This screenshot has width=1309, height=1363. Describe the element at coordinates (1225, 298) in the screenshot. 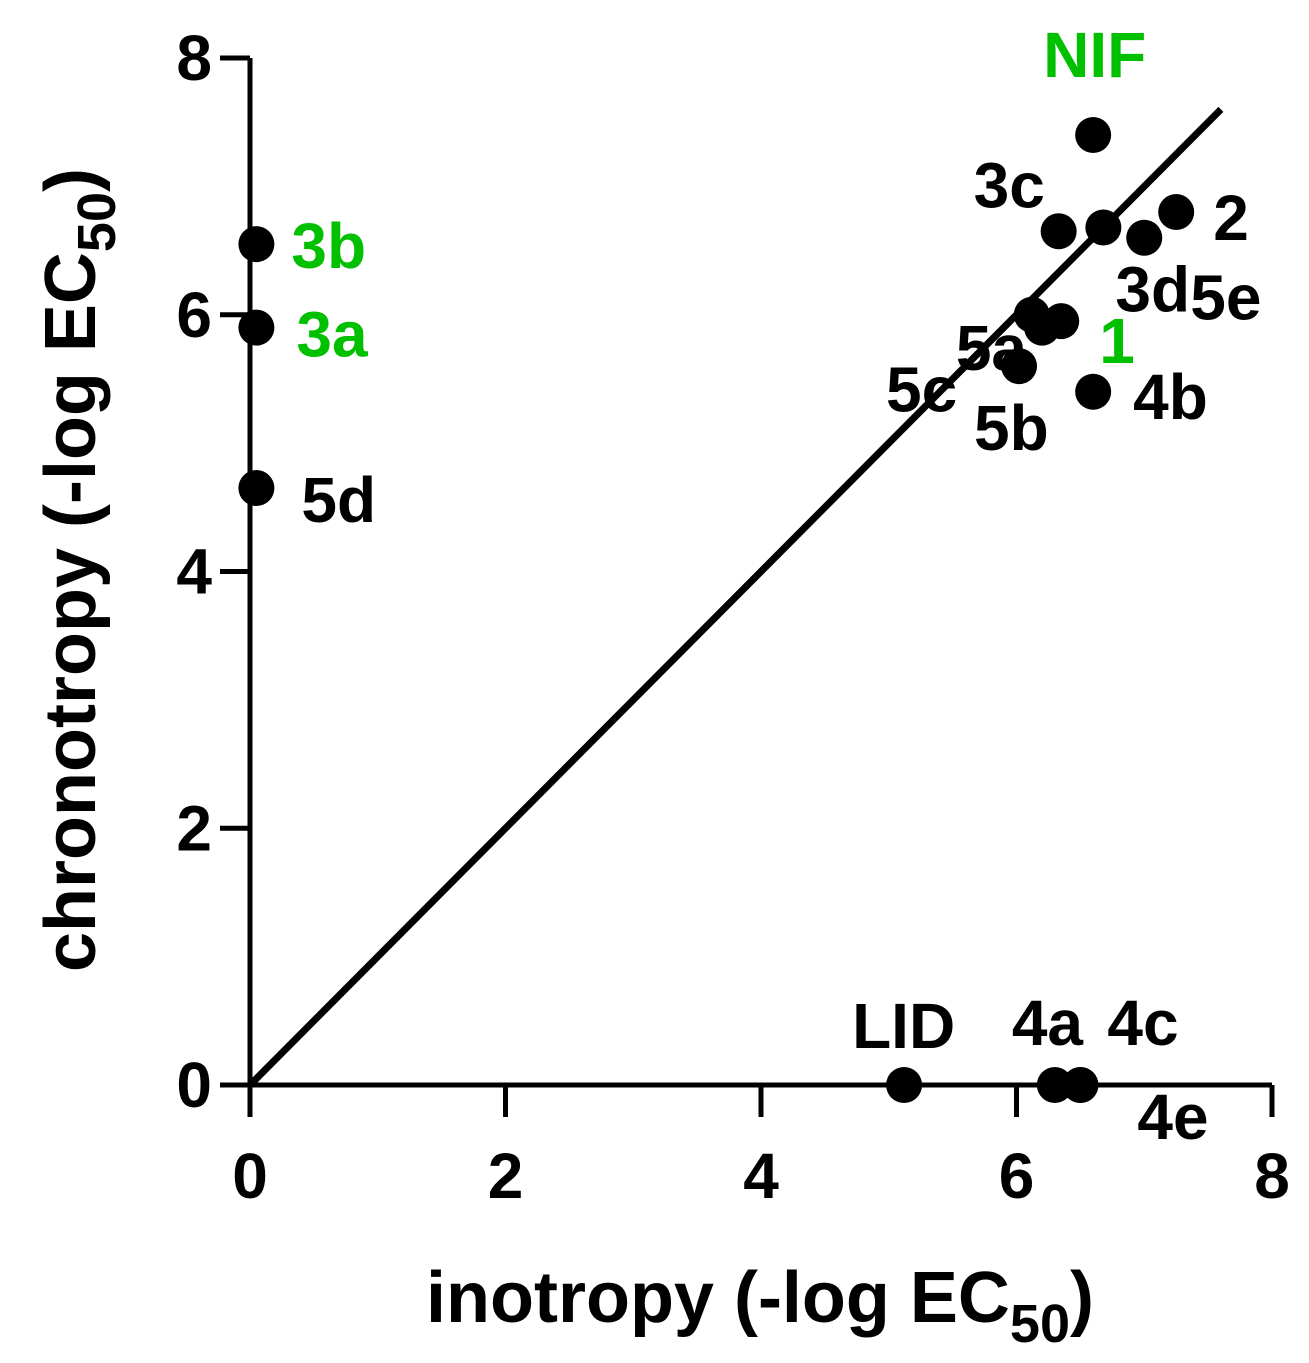

I see `point-label: 5e` at that location.